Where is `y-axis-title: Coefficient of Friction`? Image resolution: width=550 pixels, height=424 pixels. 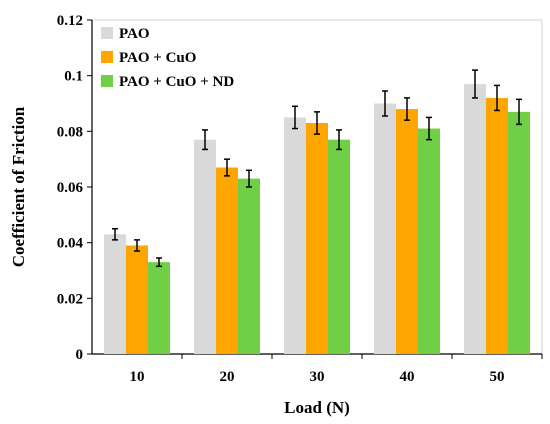 y-axis-title: Coefficient of Friction is located at coordinates (18, 186).